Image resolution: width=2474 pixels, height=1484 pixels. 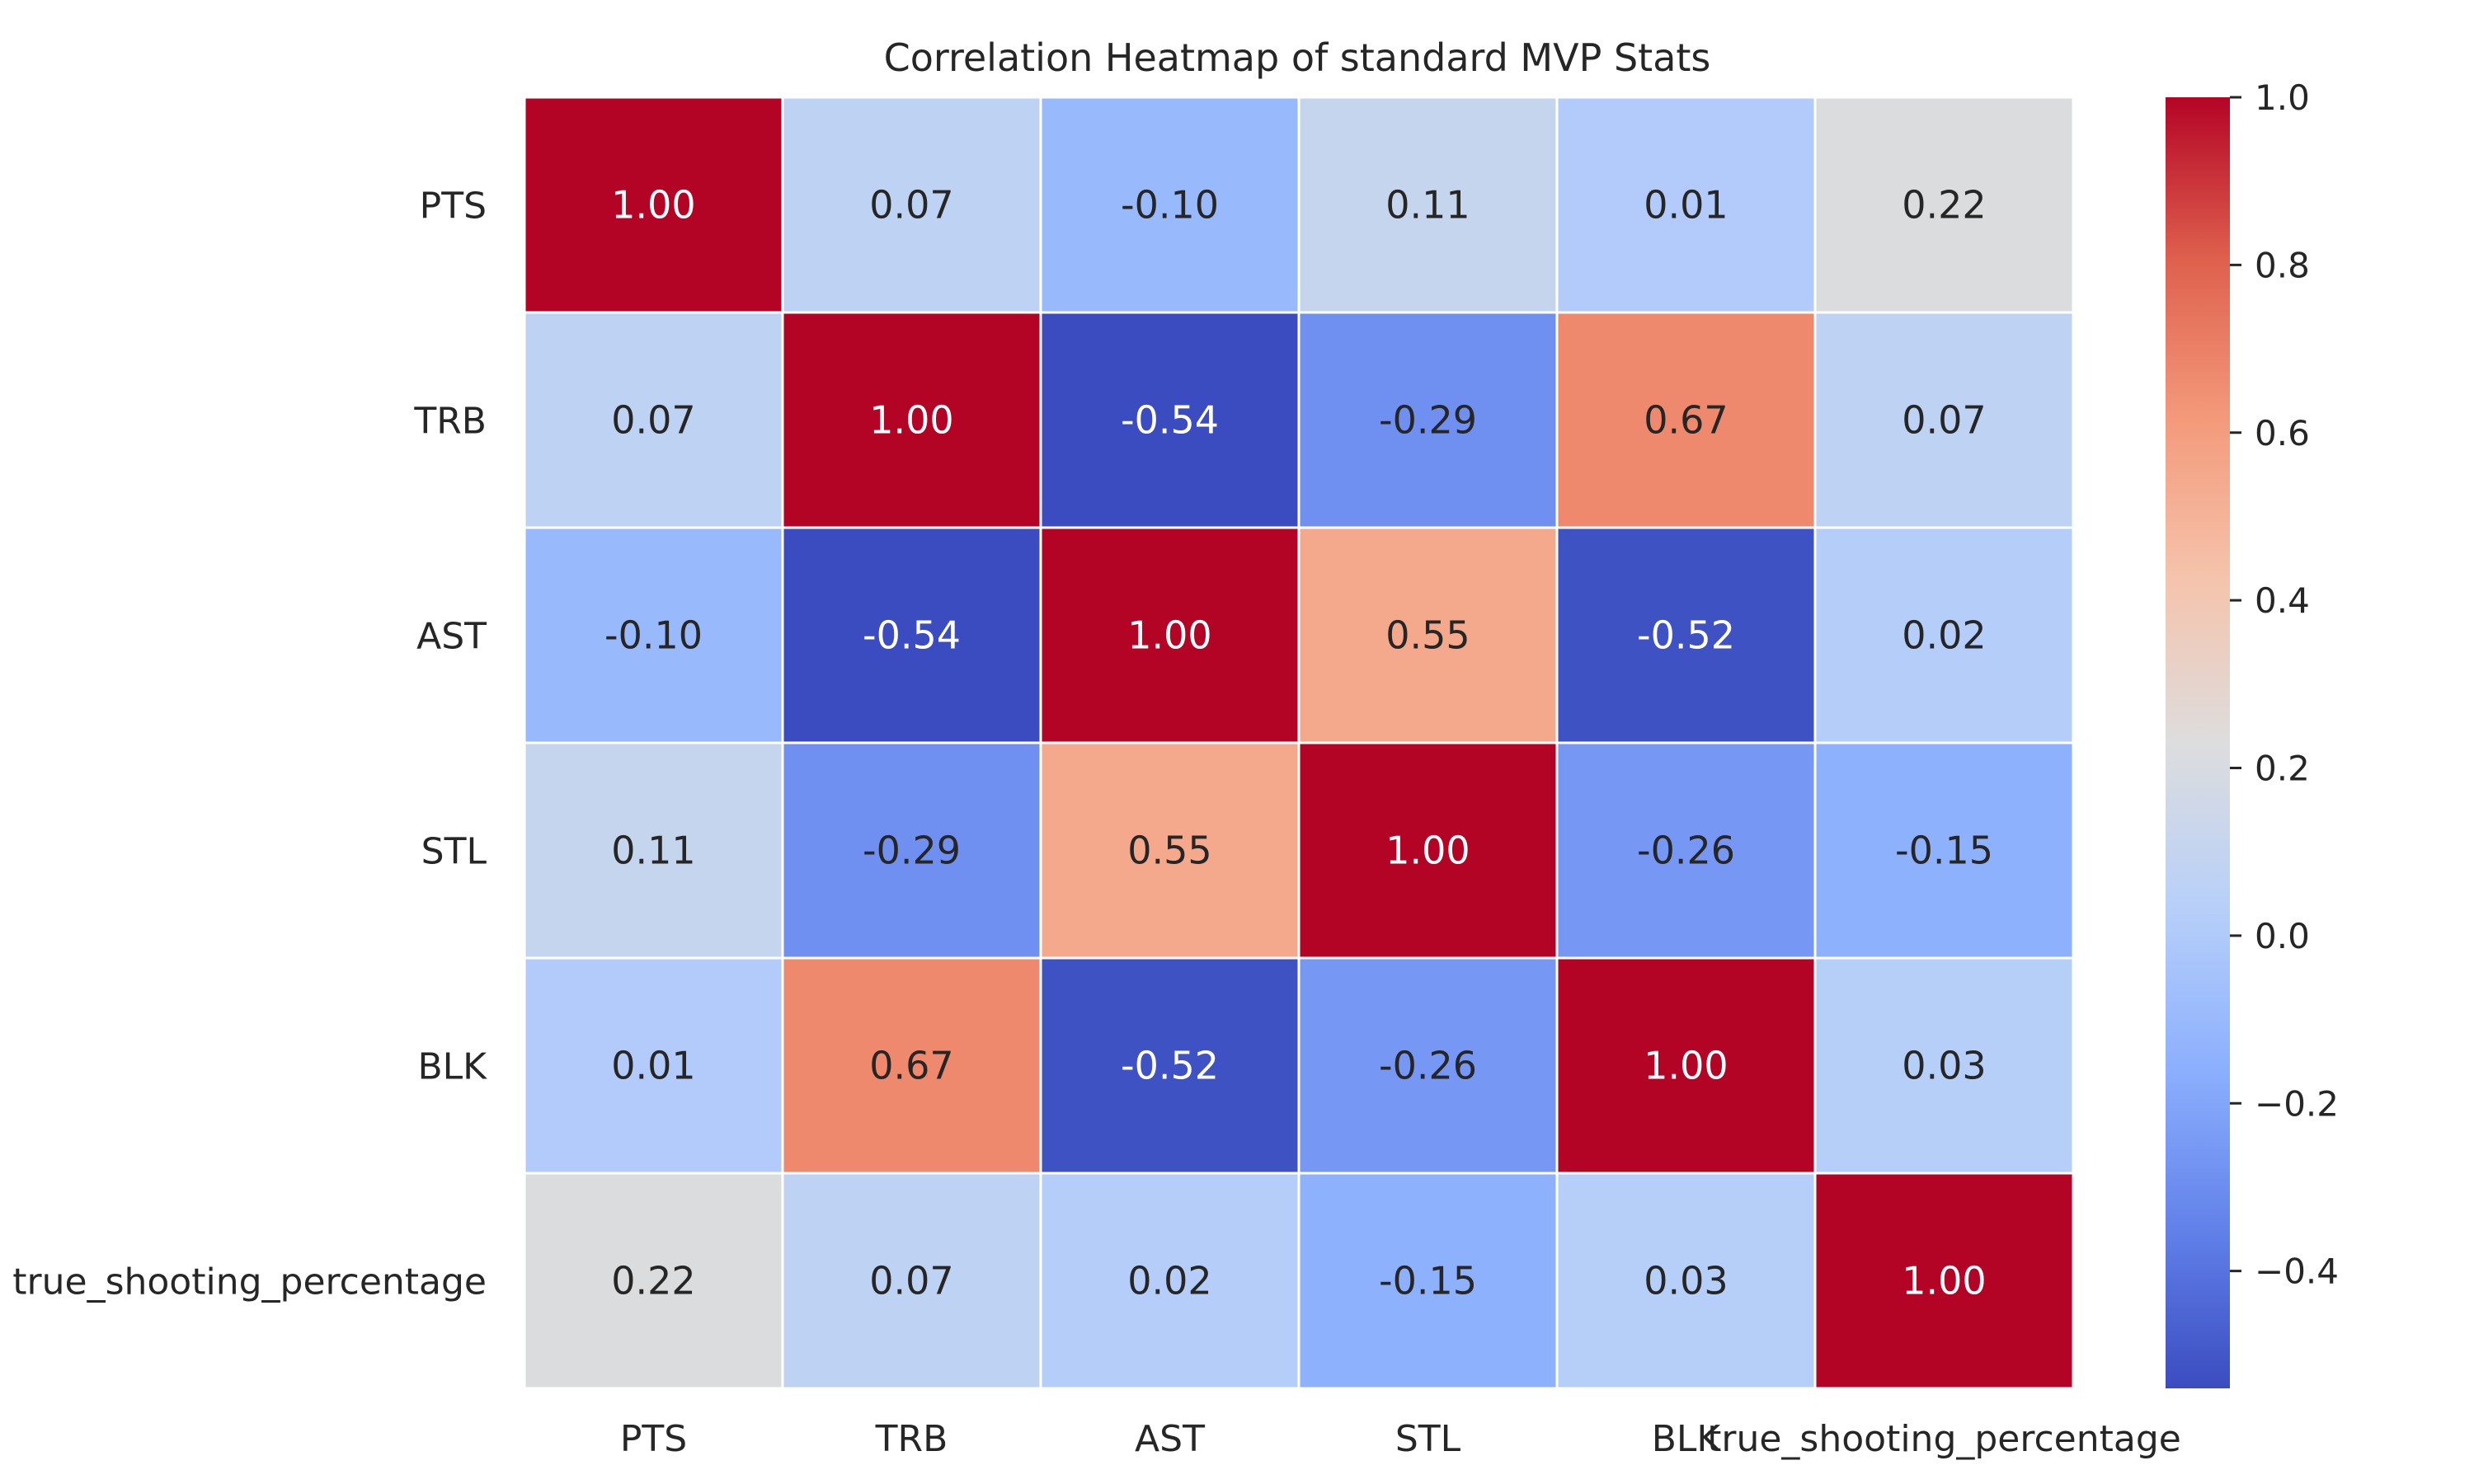 I want to click on heatmap-value-r4-c4: 1.00, so click(x=1686, y=1066).